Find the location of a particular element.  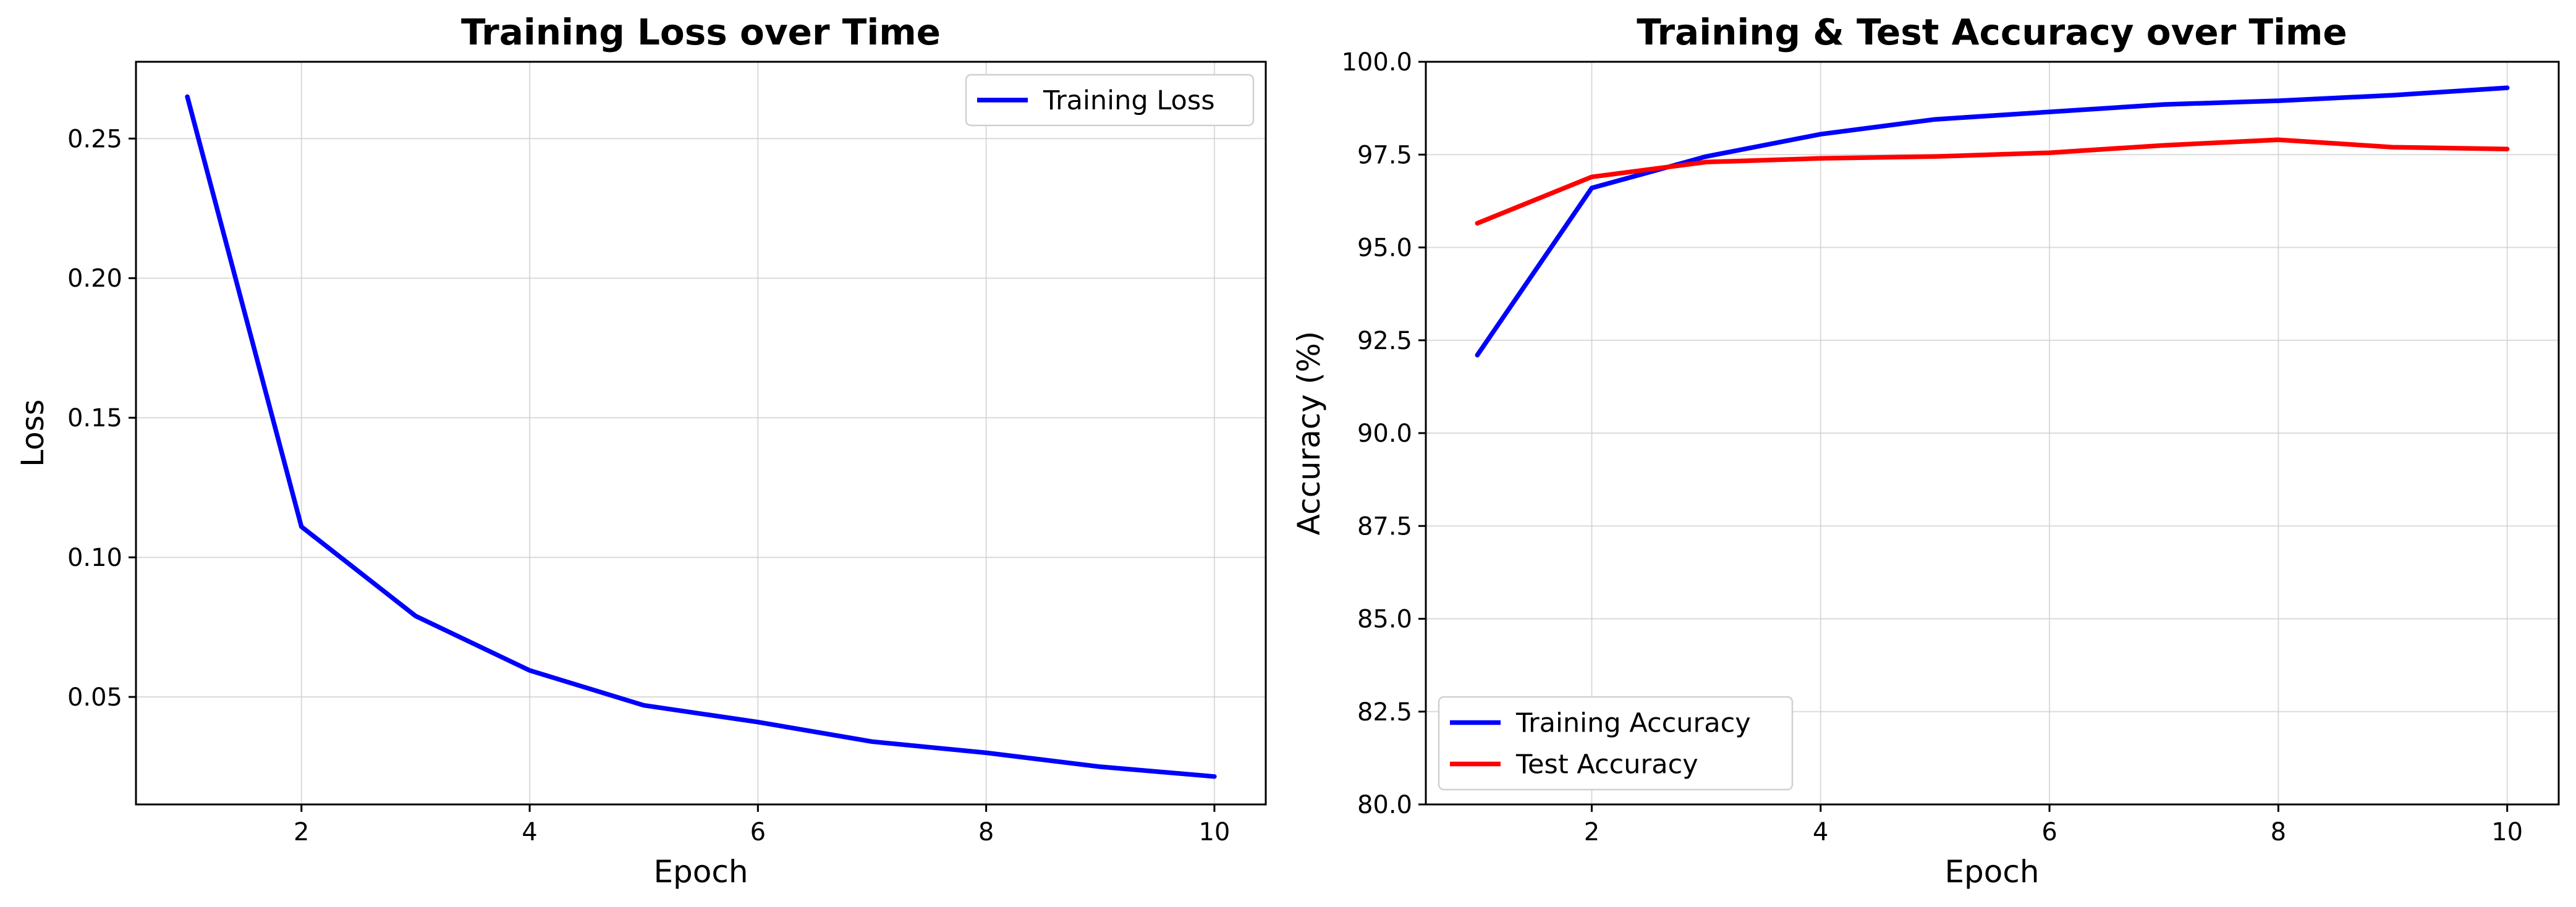

accuracy-chart-y-tick-label: 97.5 is located at coordinates (1384, 155).